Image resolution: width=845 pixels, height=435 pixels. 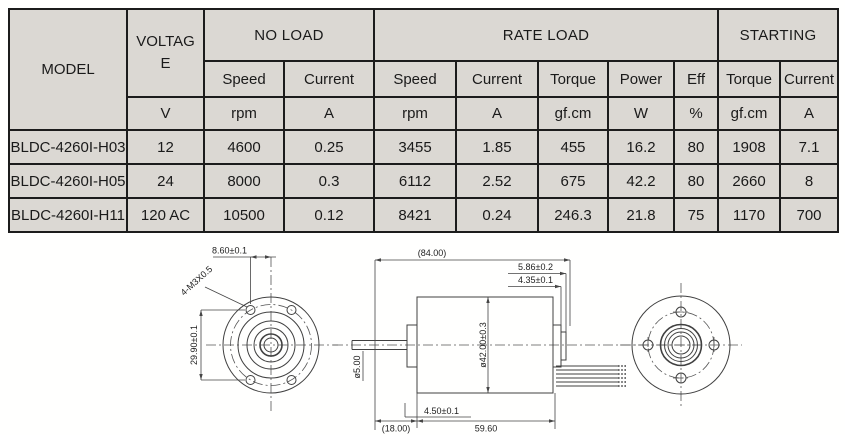 I want to click on model-name: BLDC-4260I-H05, so click(x=68, y=181).